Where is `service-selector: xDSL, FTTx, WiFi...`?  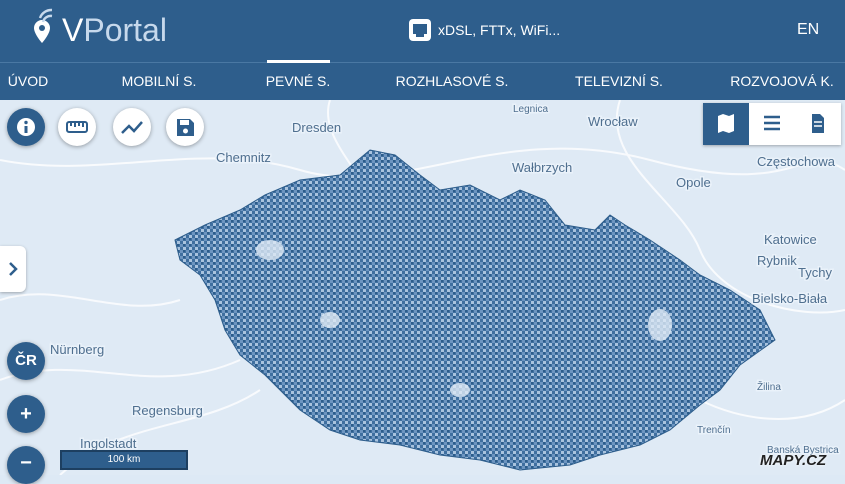 service-selector: xDSL, FTTx, WiFi... is located at coordinates (499, 30).